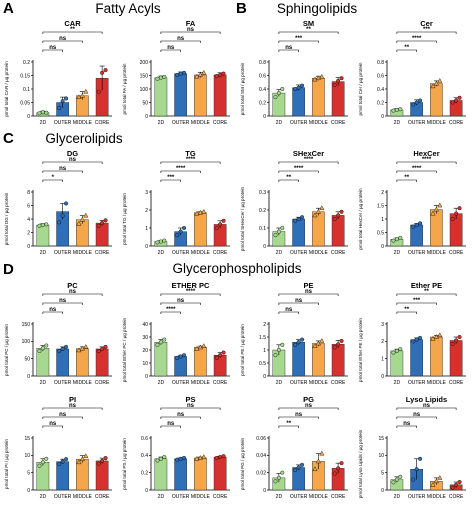  What do you see at coordinates (309, 160) in the screenshot?
I see `chart-6-sig-label: ****` at bounding box center [309, 160].